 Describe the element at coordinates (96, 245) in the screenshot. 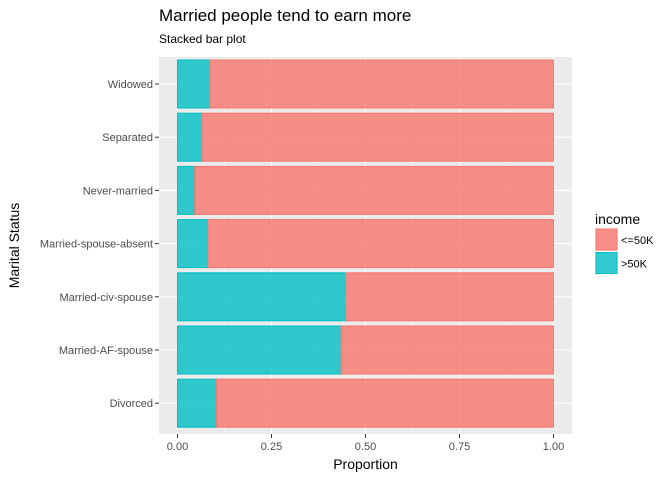

I see `y-tick-label: Married-spouse-absent` at that location.